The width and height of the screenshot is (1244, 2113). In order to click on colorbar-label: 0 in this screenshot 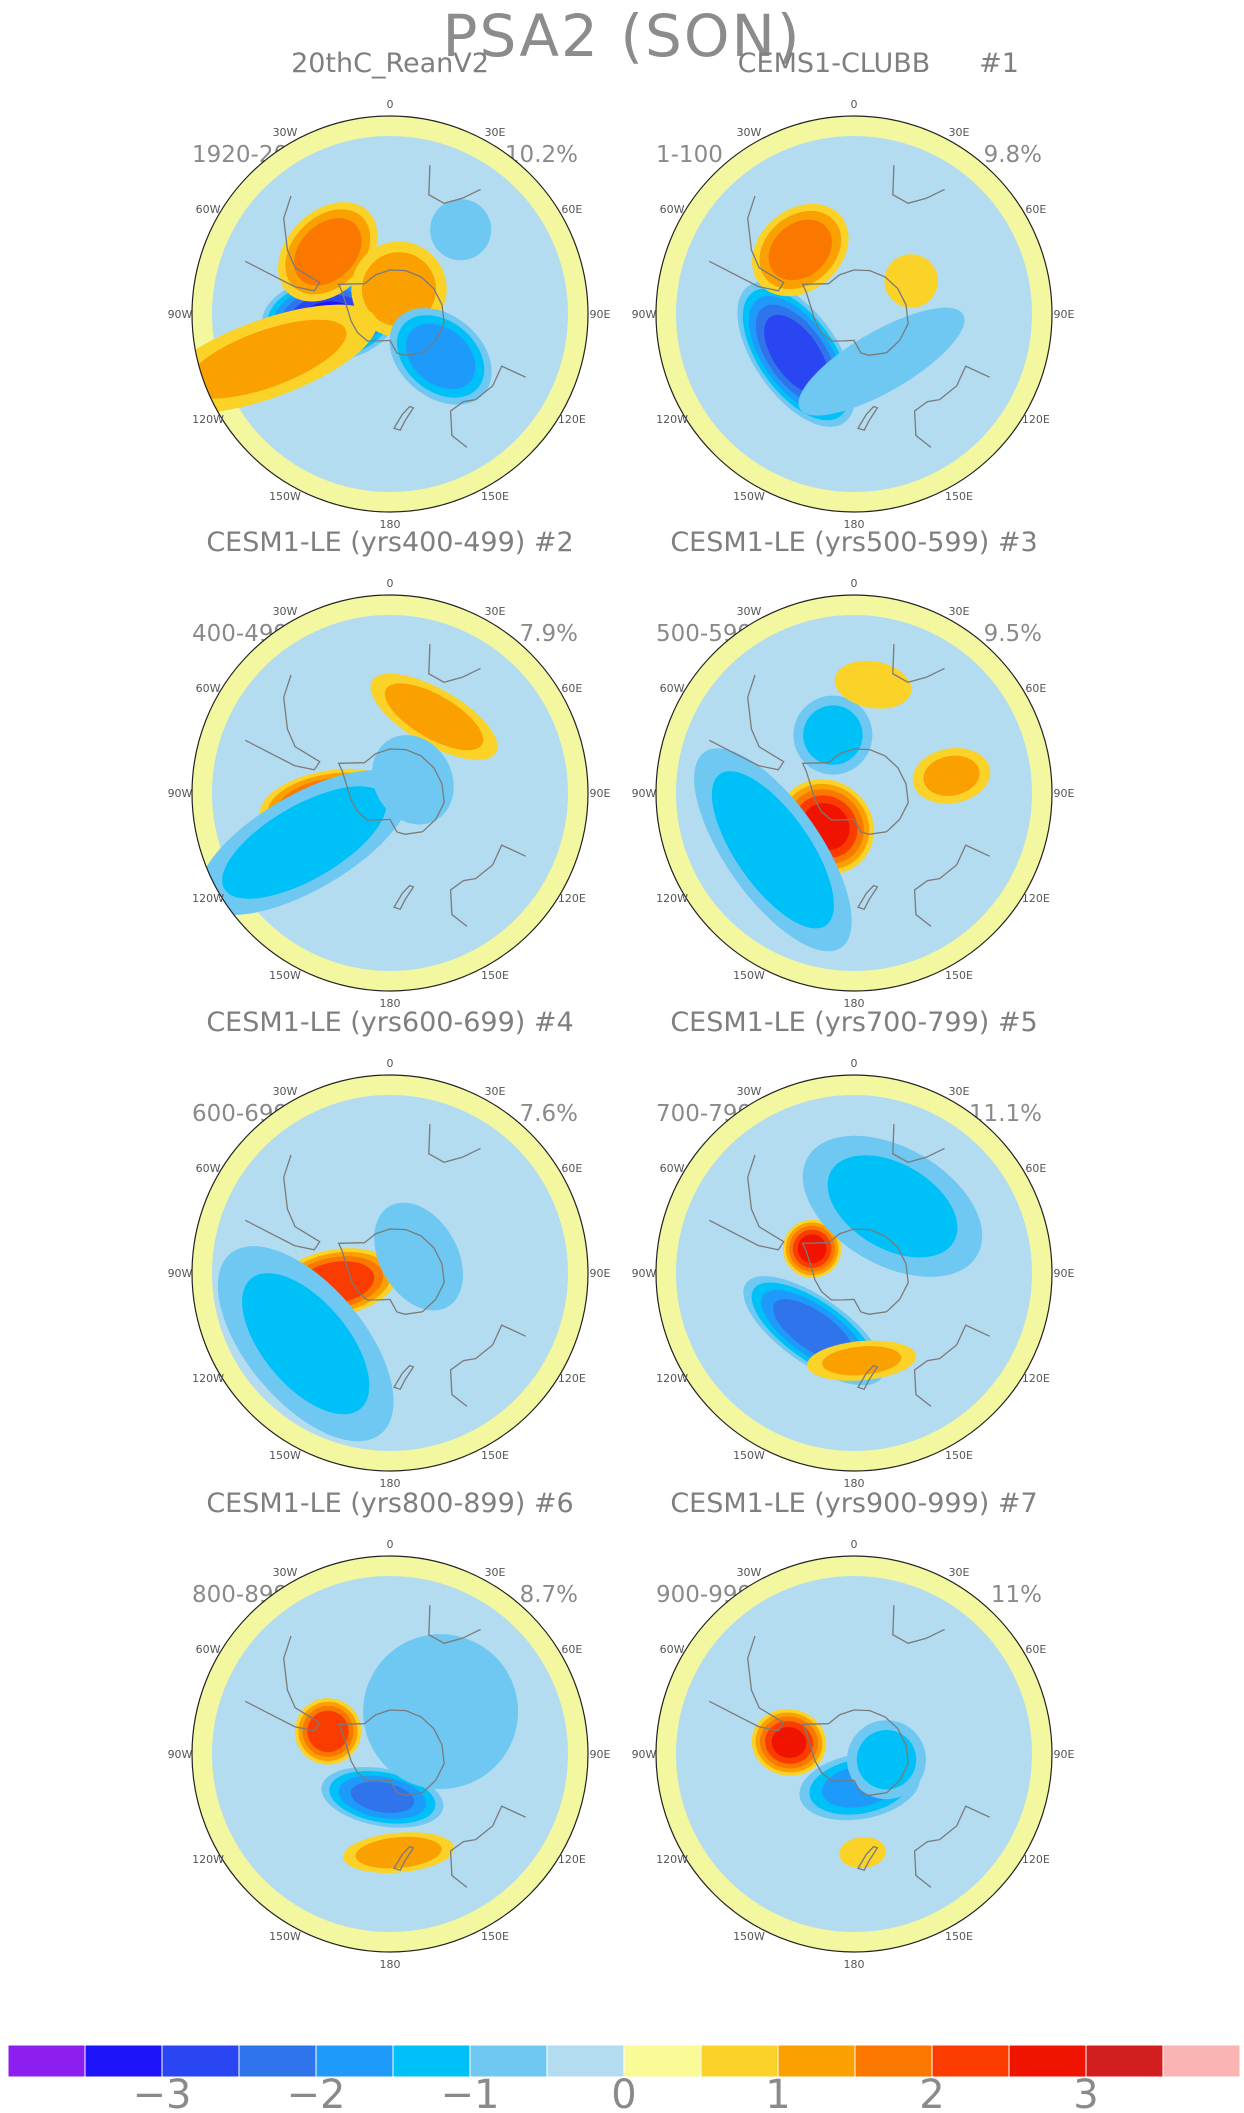, I will do `click(623, 2092)`.